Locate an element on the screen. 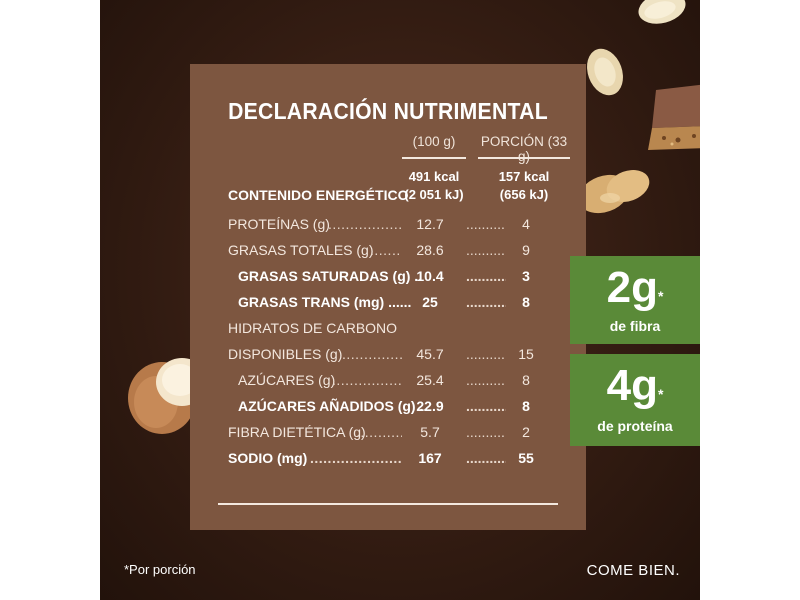 This screenshot has height=600, width=800. nutrient-label: GRASAS SATURADAS (g) .. is located at coordinates (330, 276).